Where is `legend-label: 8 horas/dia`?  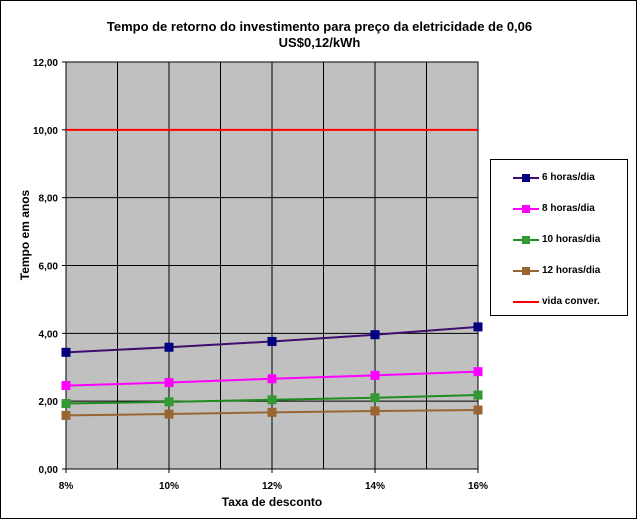 legend-label: 8 horas/dia is located at coordinates (568, 208).